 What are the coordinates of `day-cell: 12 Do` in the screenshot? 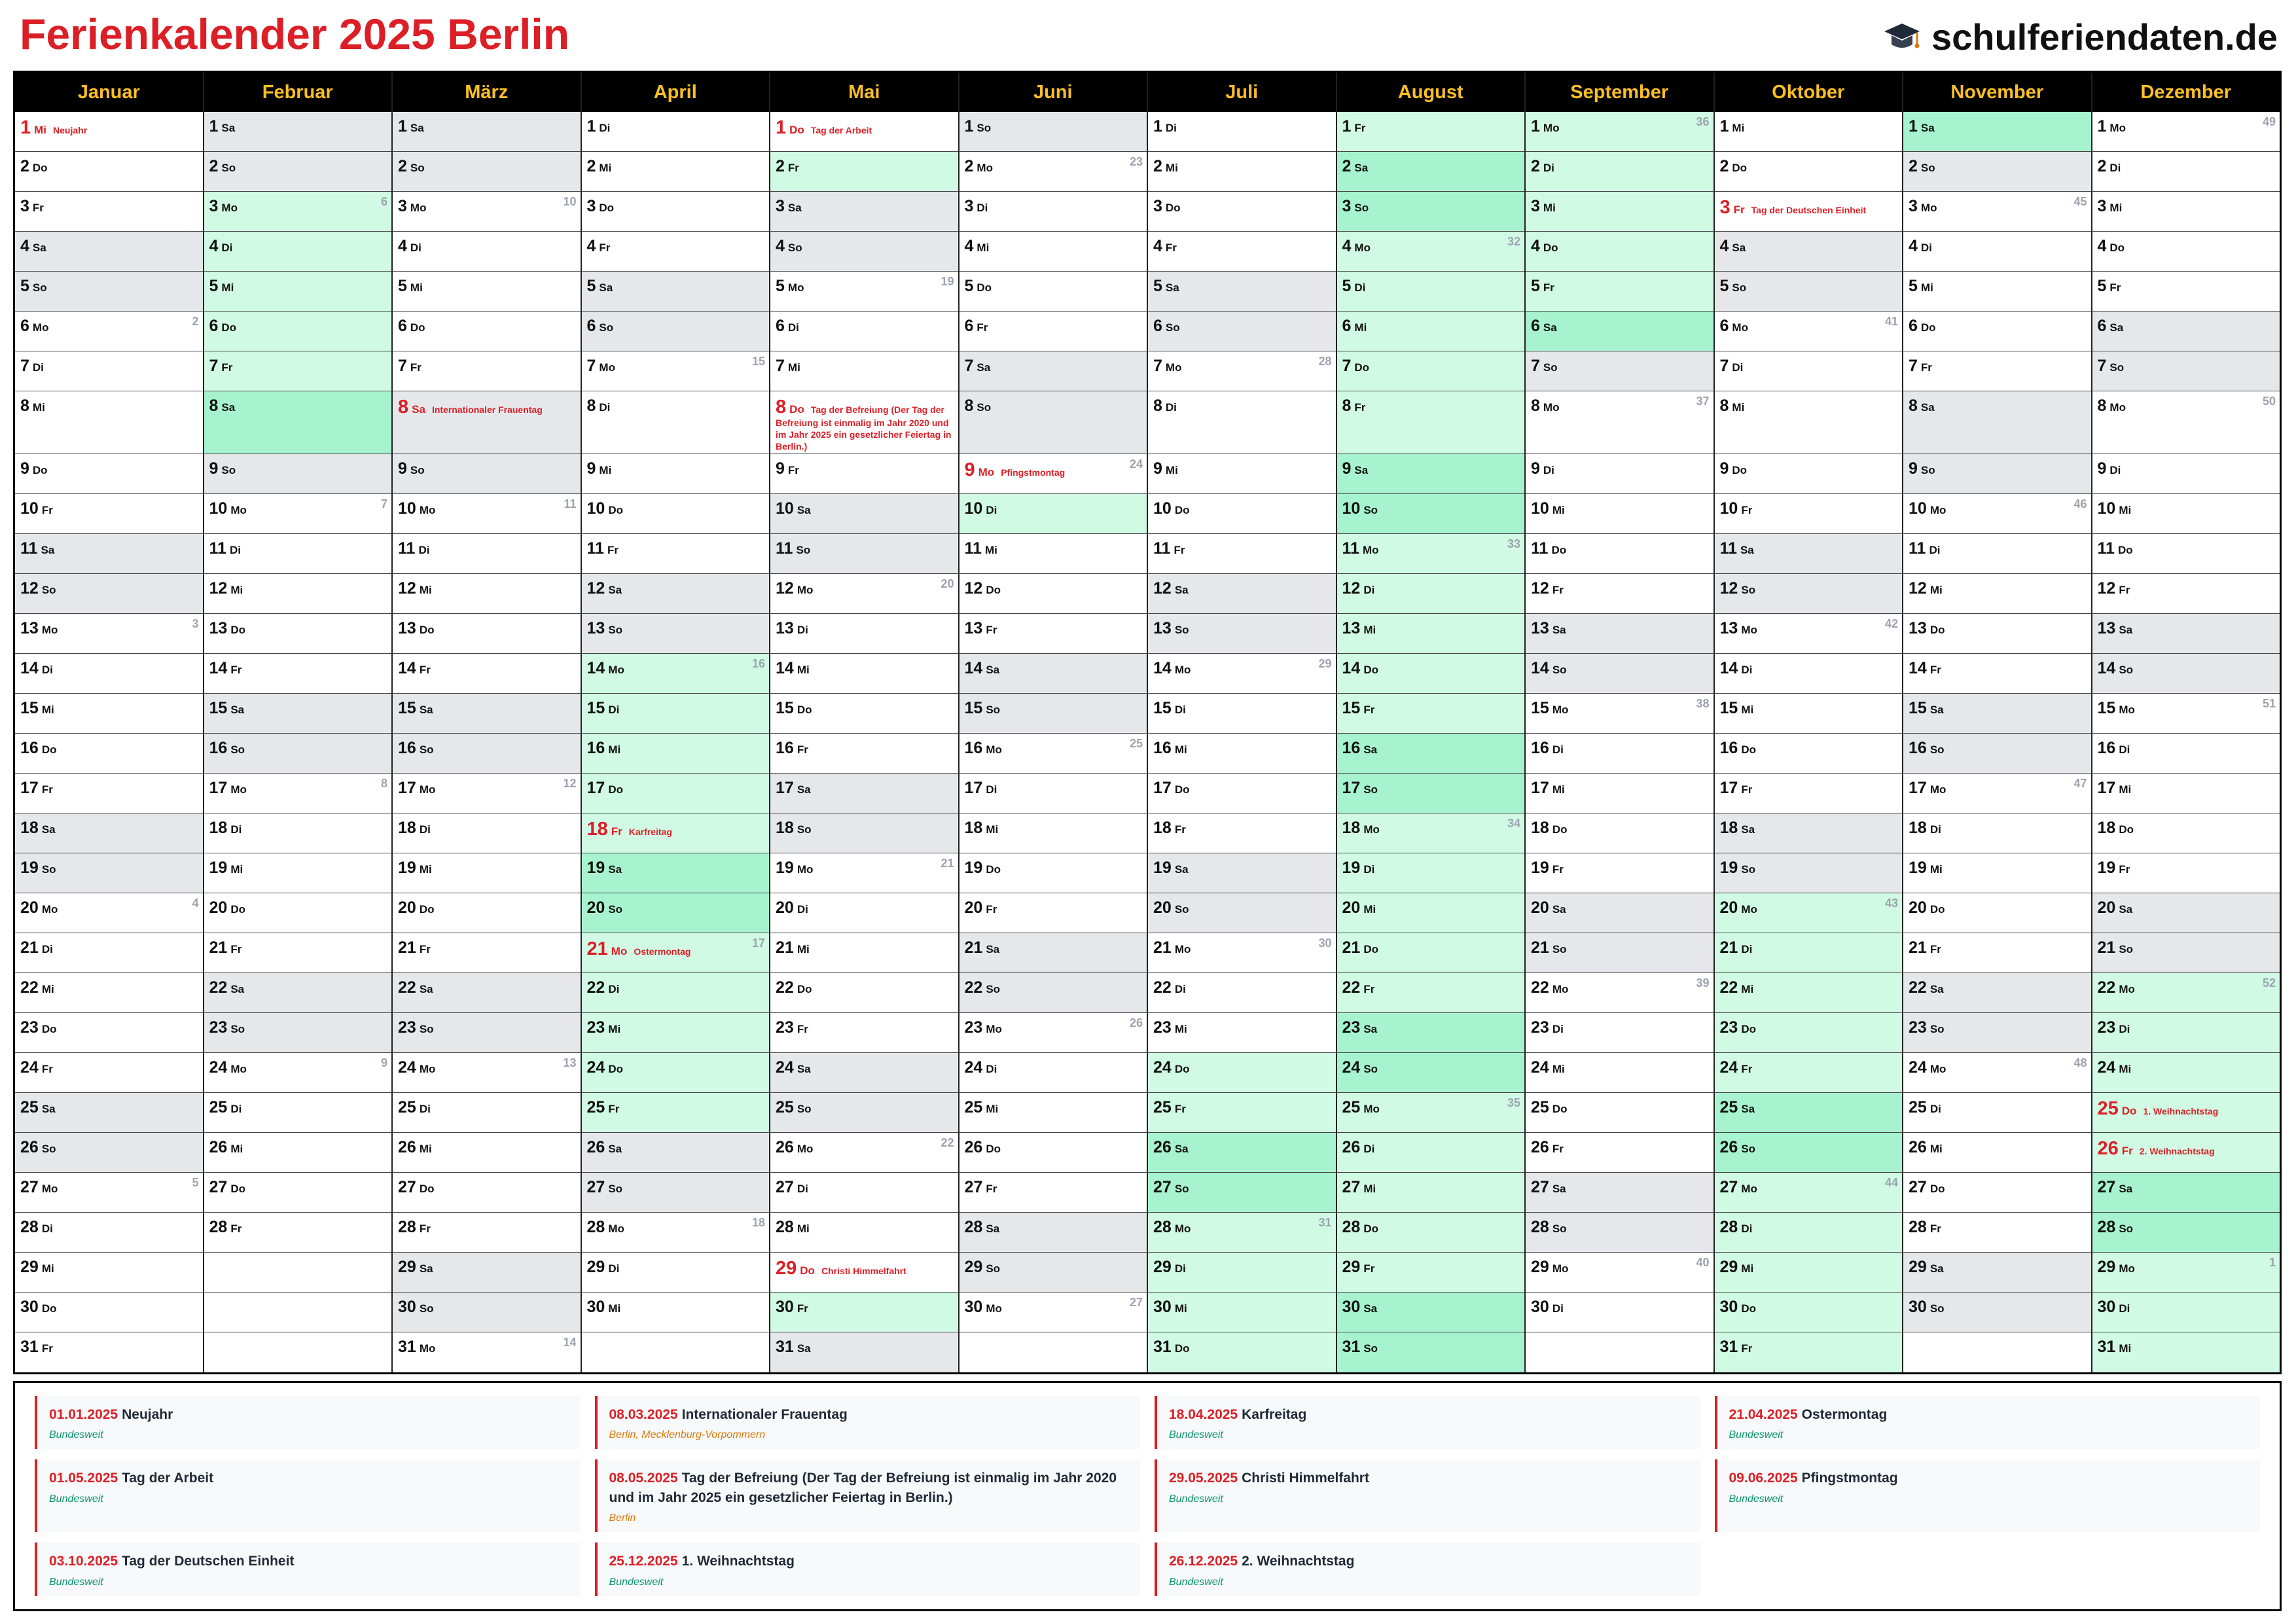 It's located at (1053, 594).